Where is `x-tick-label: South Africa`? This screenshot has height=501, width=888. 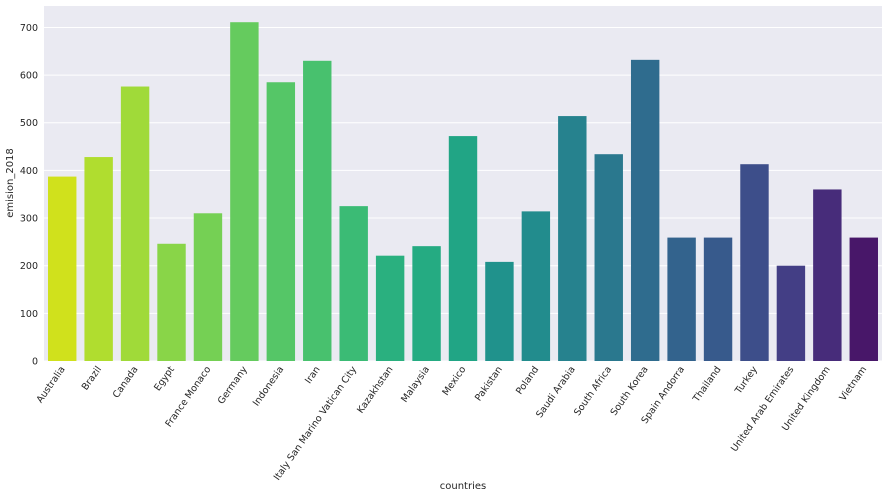
x-tick-label: South Africa is located at coordinates (593, 391).